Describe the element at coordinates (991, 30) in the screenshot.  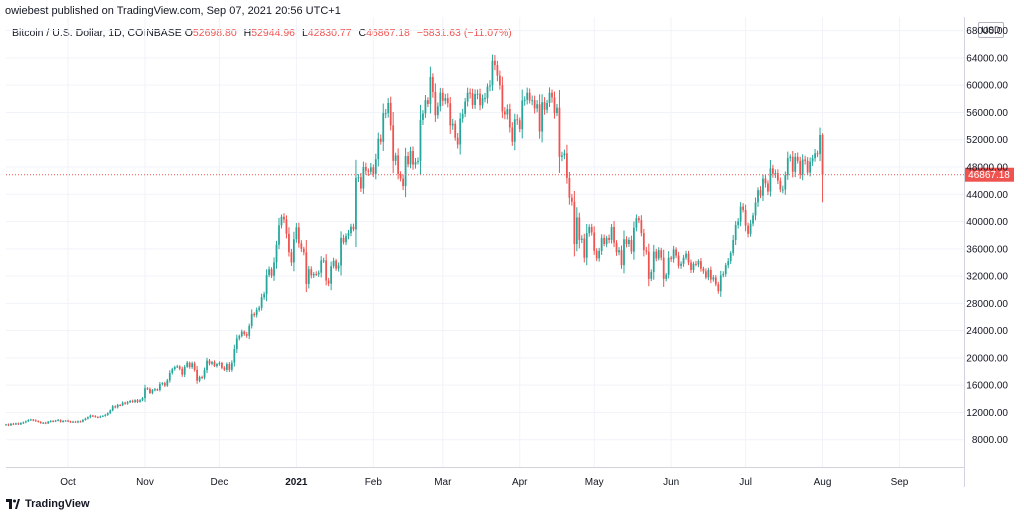
I see `currency-button: USD` at that location.